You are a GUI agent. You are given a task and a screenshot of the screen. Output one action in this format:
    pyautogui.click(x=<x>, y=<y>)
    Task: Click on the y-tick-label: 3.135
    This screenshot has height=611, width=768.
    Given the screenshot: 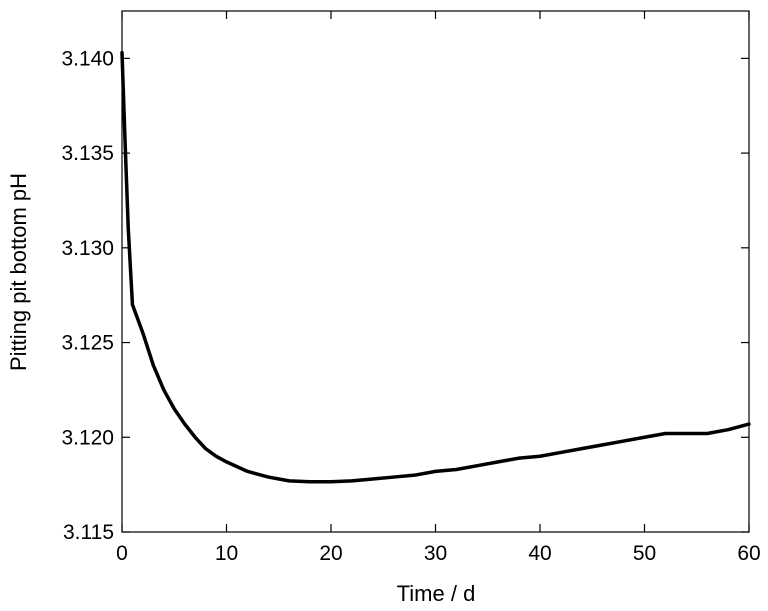 What is the action you would take?
    pyautogui.click(x=87, y=153)
    